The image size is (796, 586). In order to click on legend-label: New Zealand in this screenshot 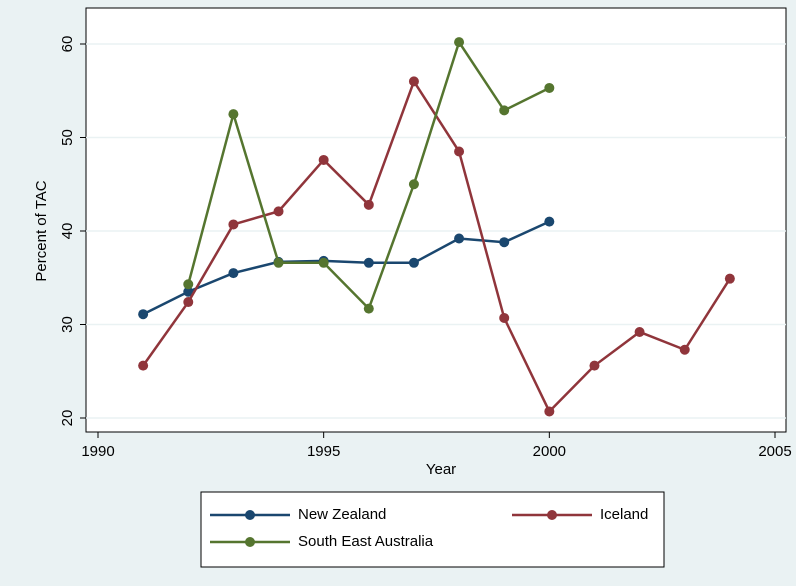, I will do `click(342, 514)`.